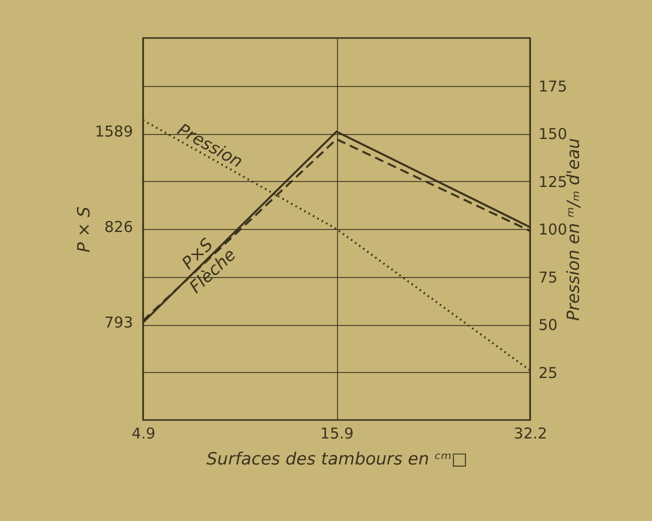  I want to click on y-axis-title: P × S, so click(84, 229).